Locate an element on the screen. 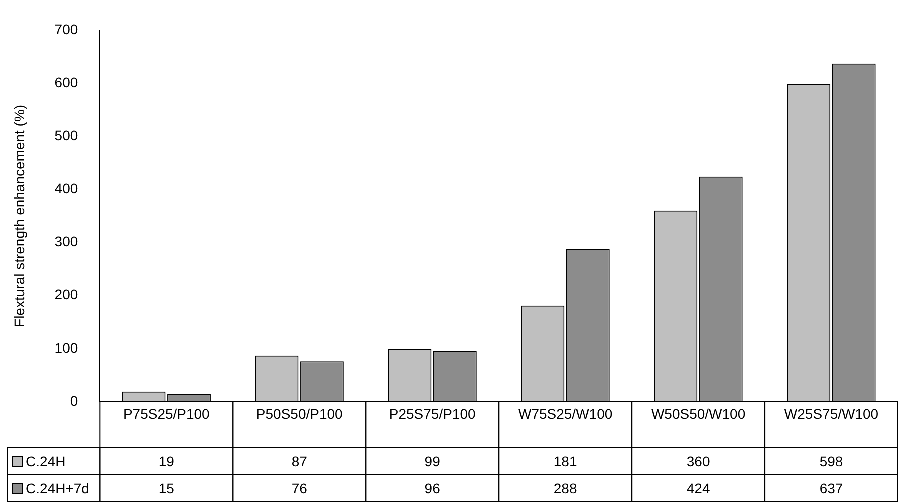 This screenshot has width=910, height=504. y-tick-label: 400 is located at coordinates (66, 188).